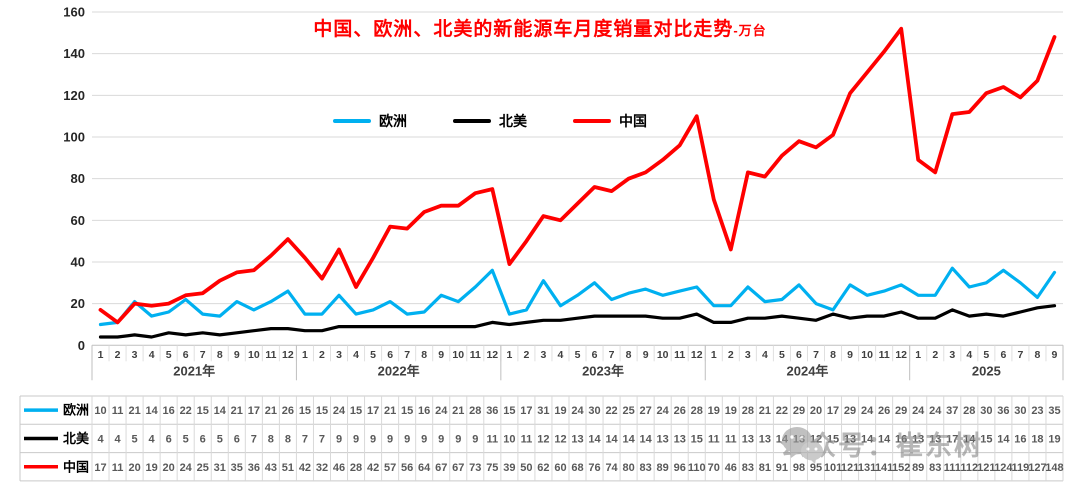 Image resolution: width=1080 pixels, height=485 pixels. I want to click on table-value: 101, so click(833, 468).